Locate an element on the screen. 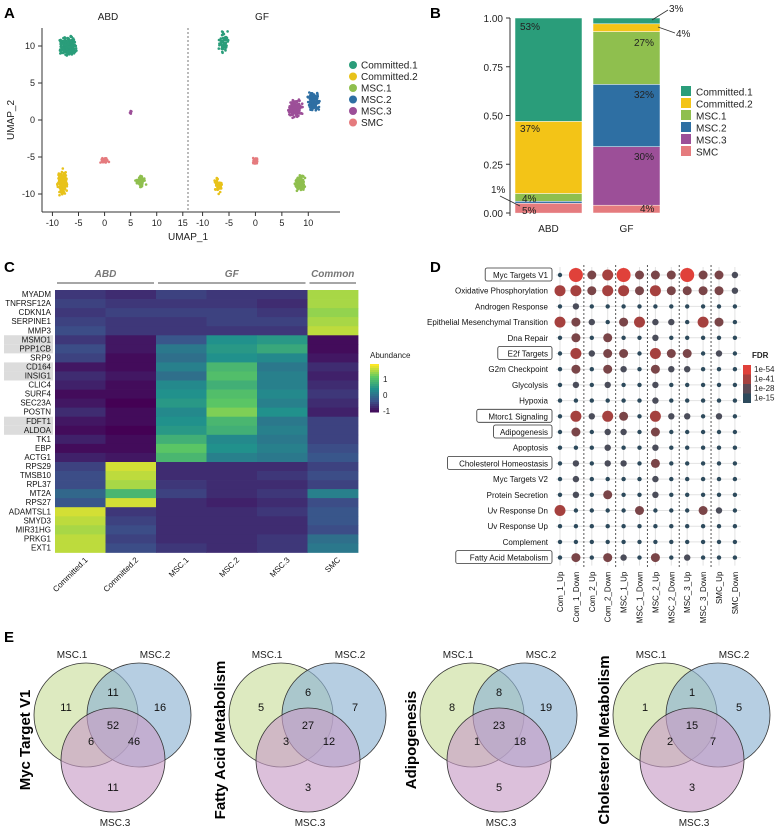 This screenshot has height=831, width=780. heatmap-column-label: MSC.1 is located at coordinates (179, 567).